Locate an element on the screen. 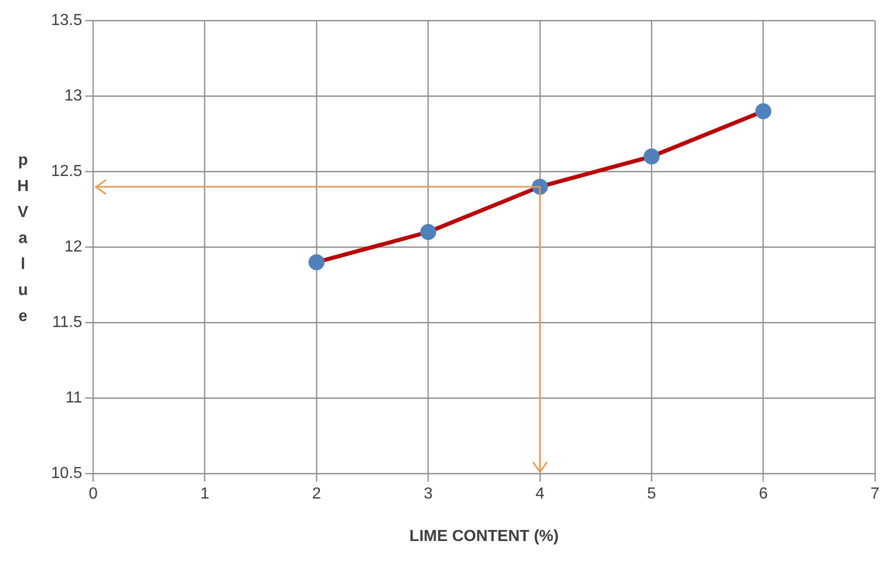 The width and height of the screenshot is (895, 562). x-tick-label: 6 is located at coordinates (763, 494).